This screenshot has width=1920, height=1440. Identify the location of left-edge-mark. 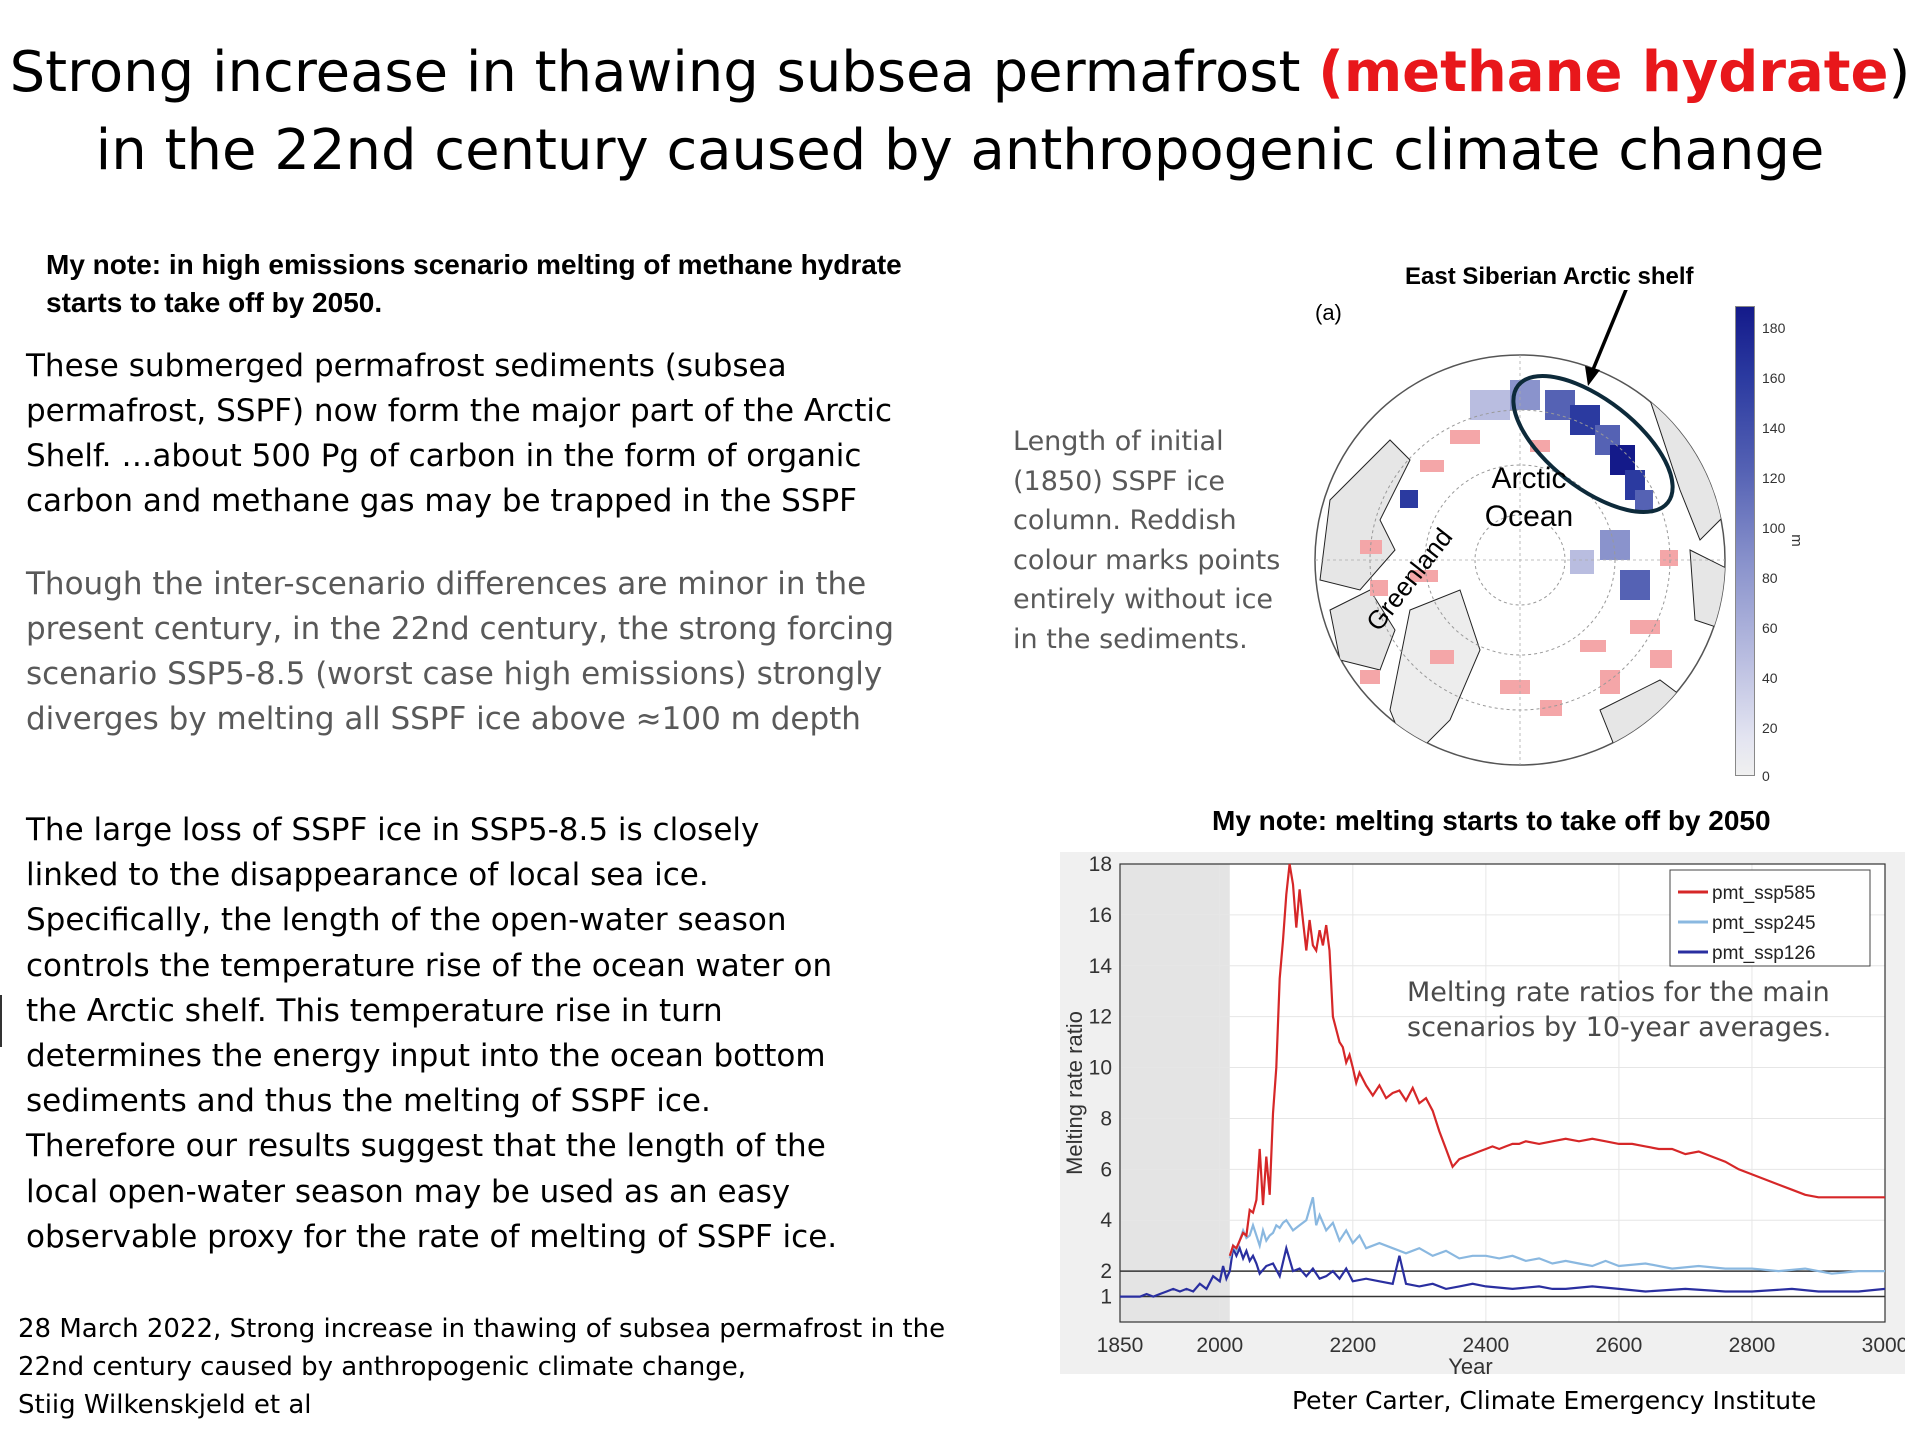
(1, 1021).